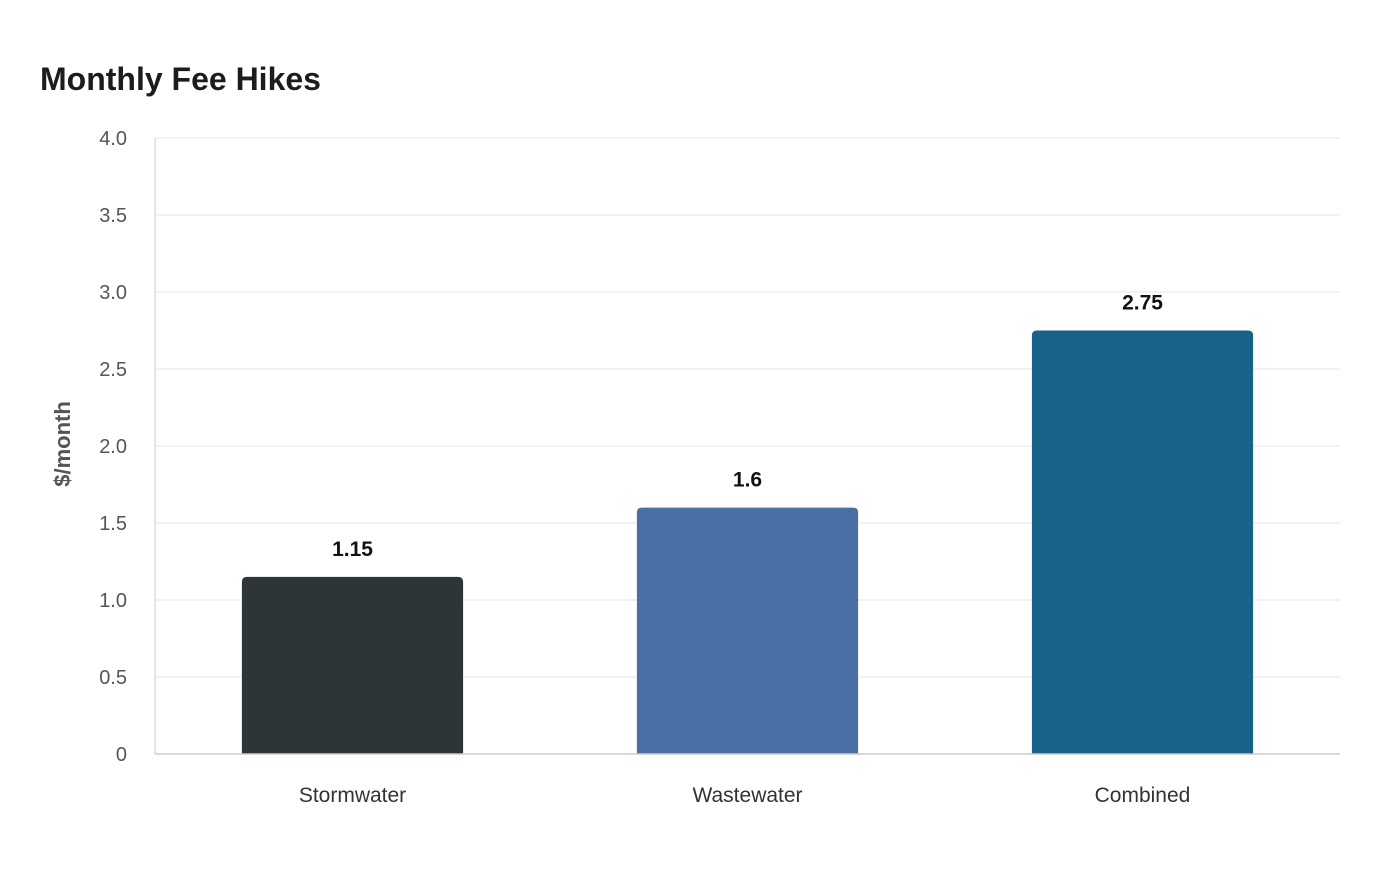 The image size is (1400, 880). I want to click on y-tick-label: 3.5, so click(113, 216).